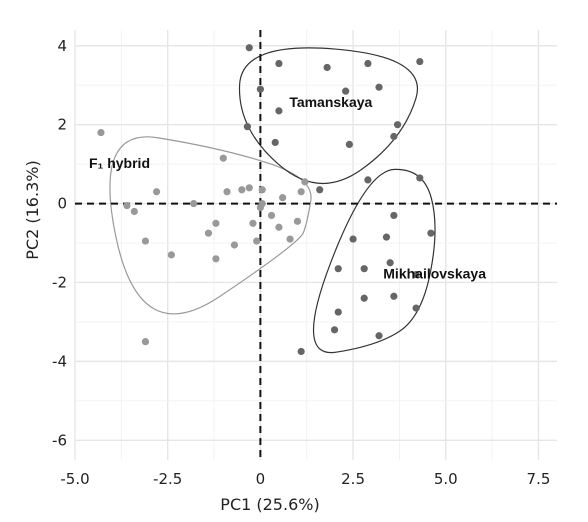 The height and width of the screenshot is (522, 588). What do you see at coordinates (59, 440) in the screenshot?
I see `y-tick-label: -6` at bounding box center [59, 440].